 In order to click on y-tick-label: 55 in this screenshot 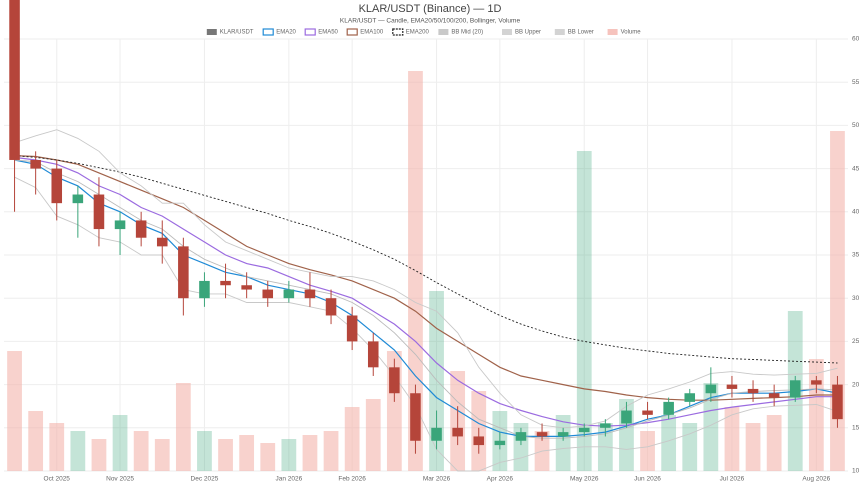, I will do `click(856, 82)`.